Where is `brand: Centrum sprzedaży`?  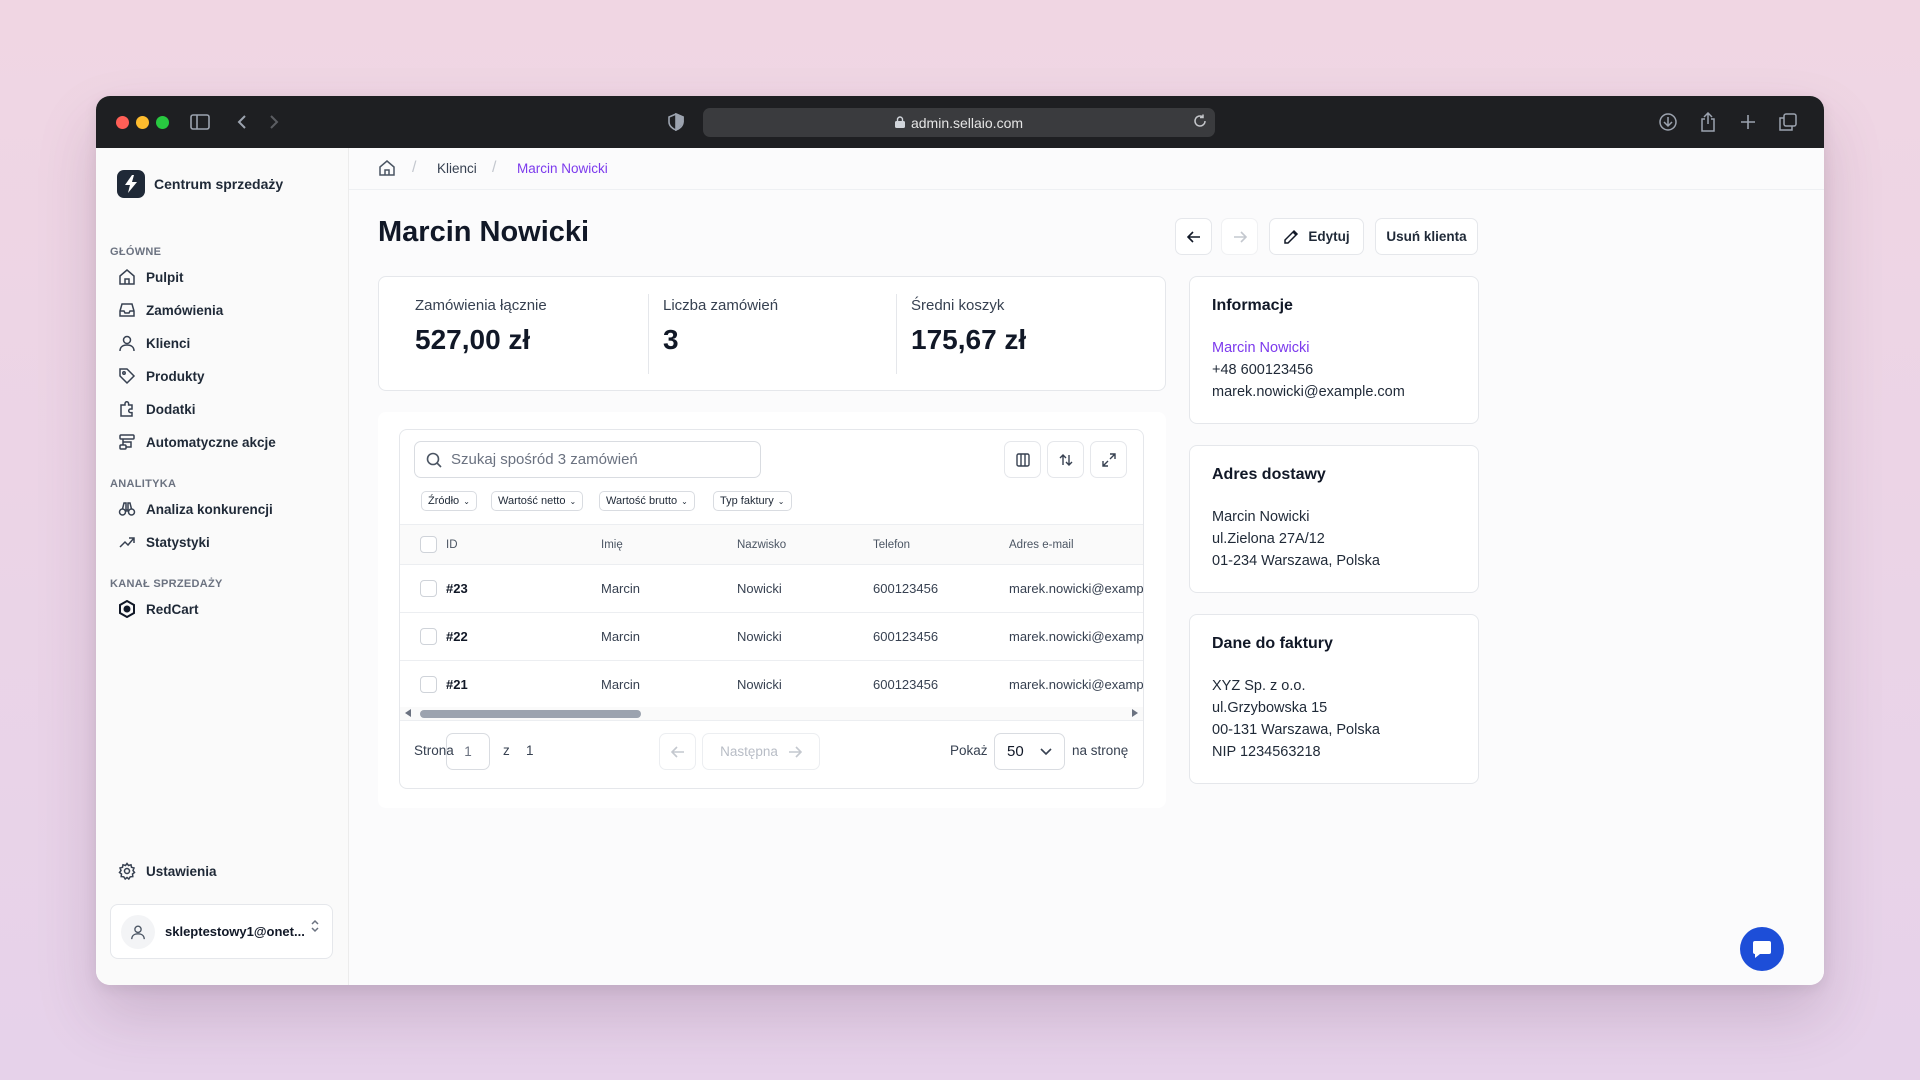
brand: Centrum sprzedaży is located at coordinates (200, 184).